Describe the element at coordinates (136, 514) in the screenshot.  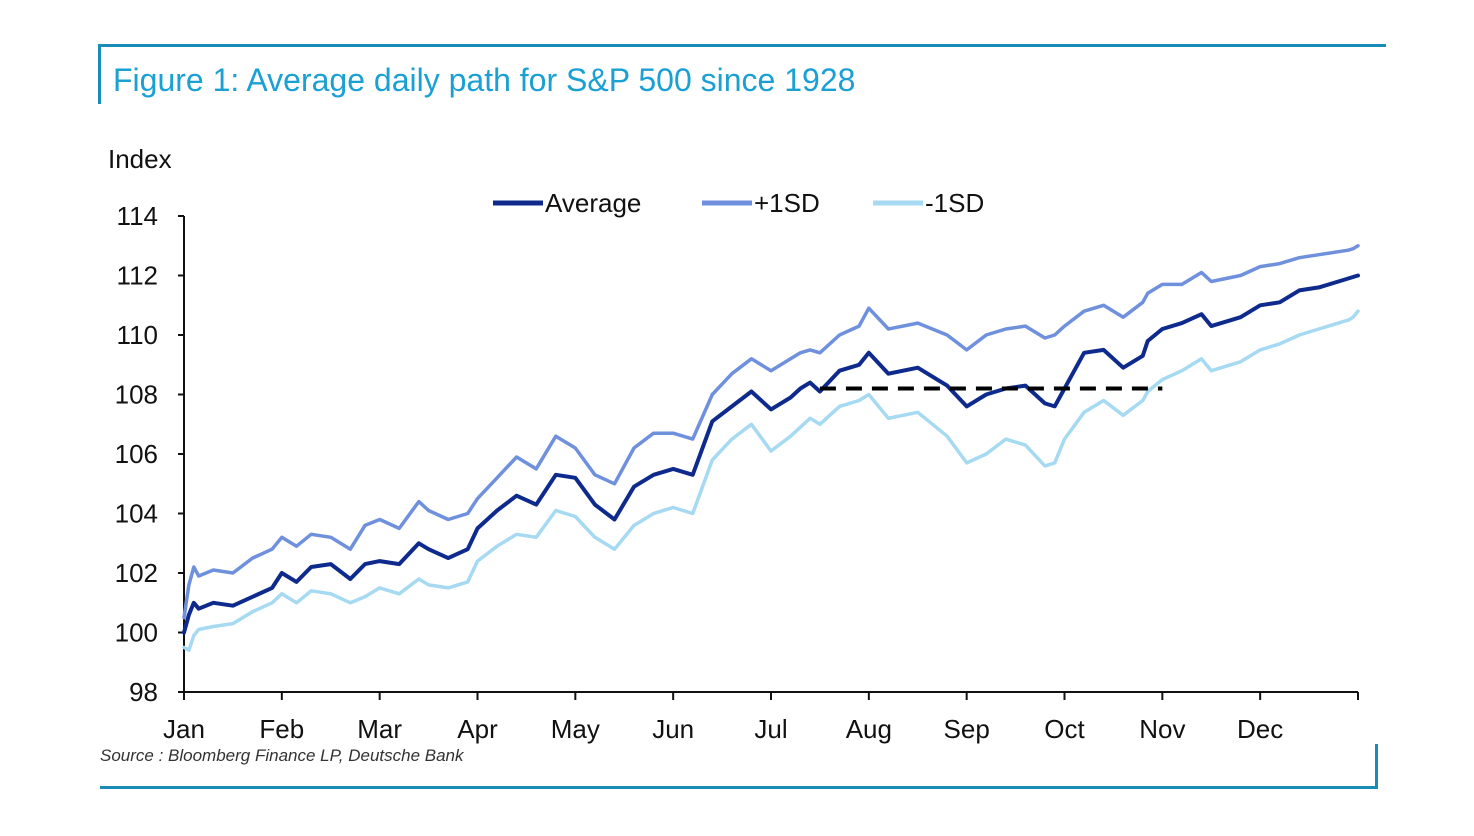
I see `y-tick-label: 104` at that location.